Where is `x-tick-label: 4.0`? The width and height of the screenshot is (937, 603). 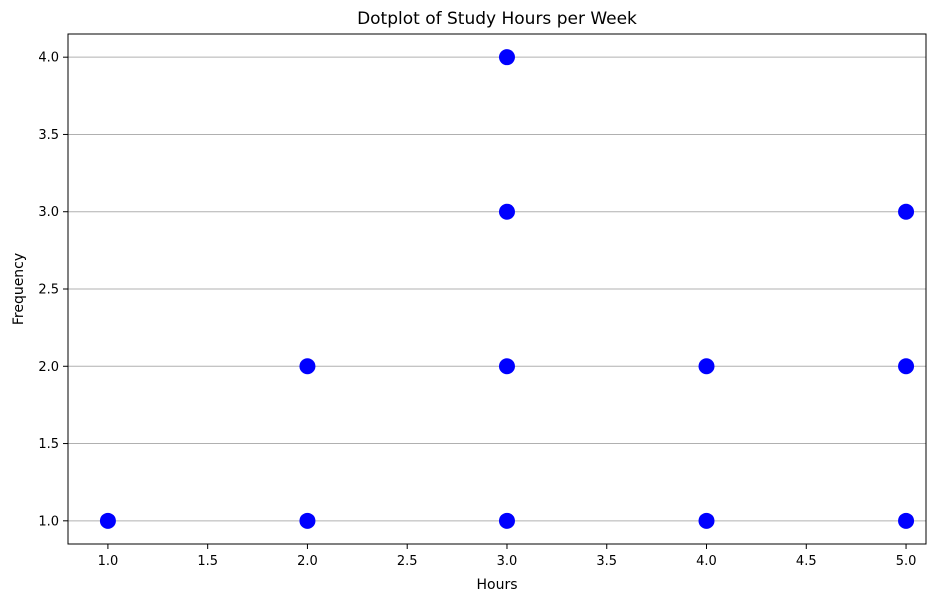 x-tick-label: 4.0 is located at coordinates (706, 561).